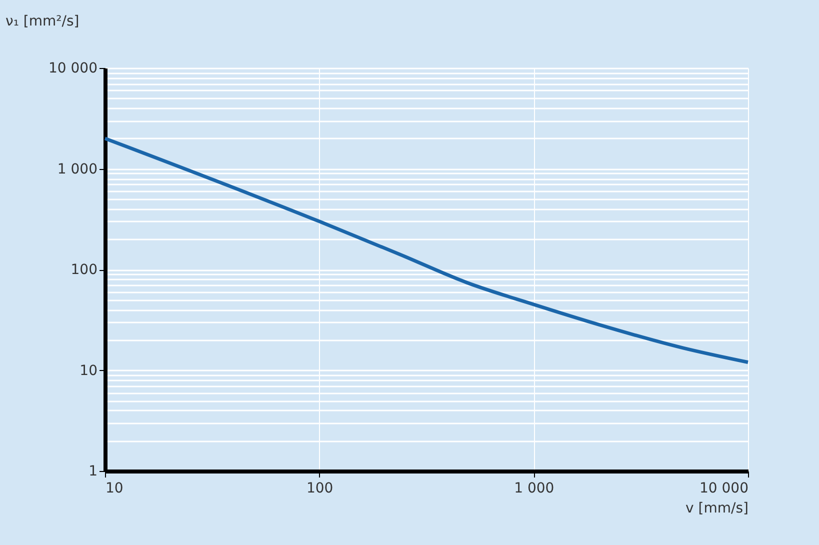 Image resolution: width=819 pixels, height=545 pixels. Describe the element at coordinates (717, 508) in the screenshot. I see `x-axis-title: v [mm/s]` at that location.